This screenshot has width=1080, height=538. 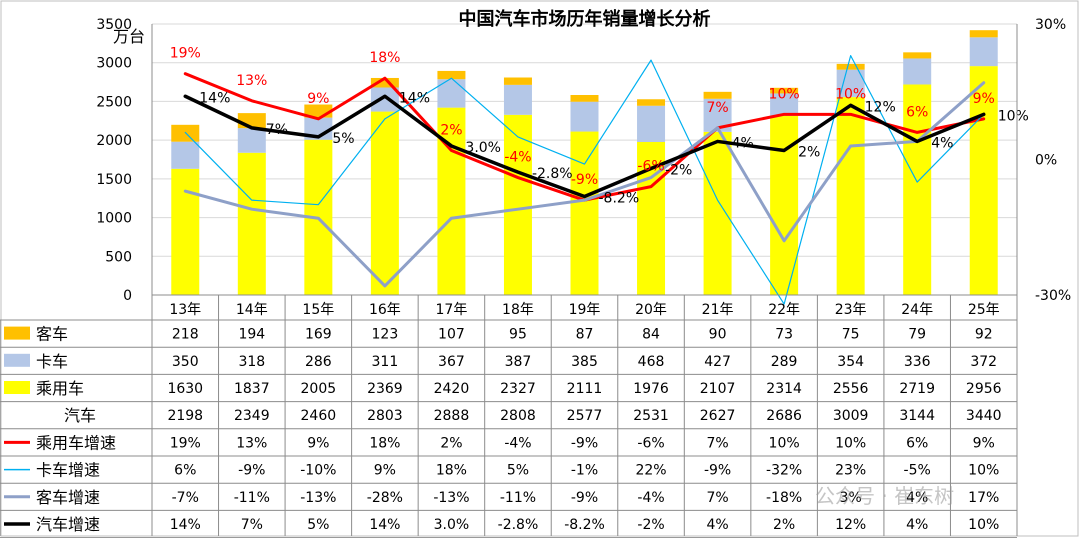 What do you see at coordinates (851, 416) in the screenshot?
I see `table-cell: 3009` at bounding box center [851, 416].